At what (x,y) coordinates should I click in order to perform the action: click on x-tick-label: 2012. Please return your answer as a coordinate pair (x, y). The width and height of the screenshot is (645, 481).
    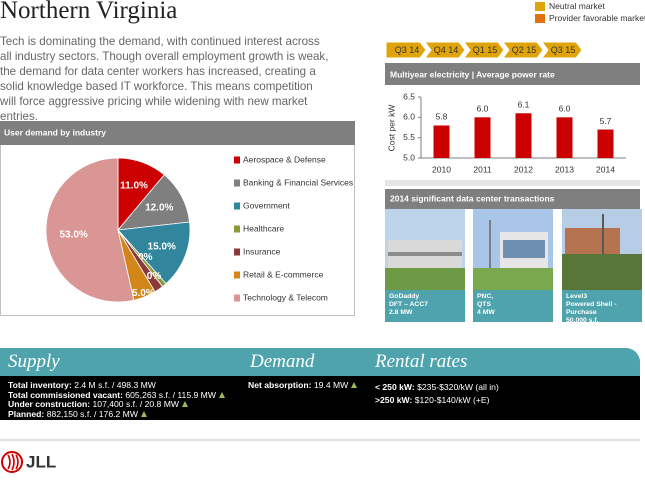
    Looking at the image, I should click on (523, 169).